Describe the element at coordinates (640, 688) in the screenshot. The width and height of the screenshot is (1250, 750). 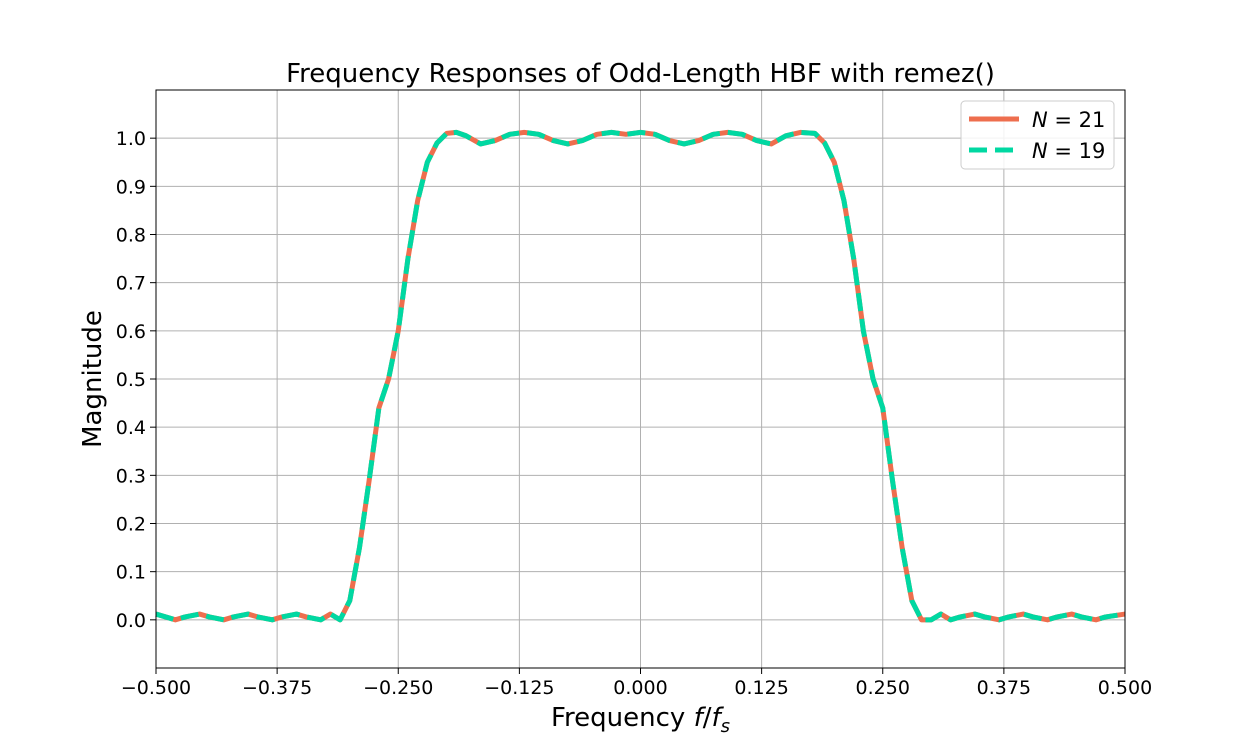
I see `x-tick-label-4: 0.000` at that location.